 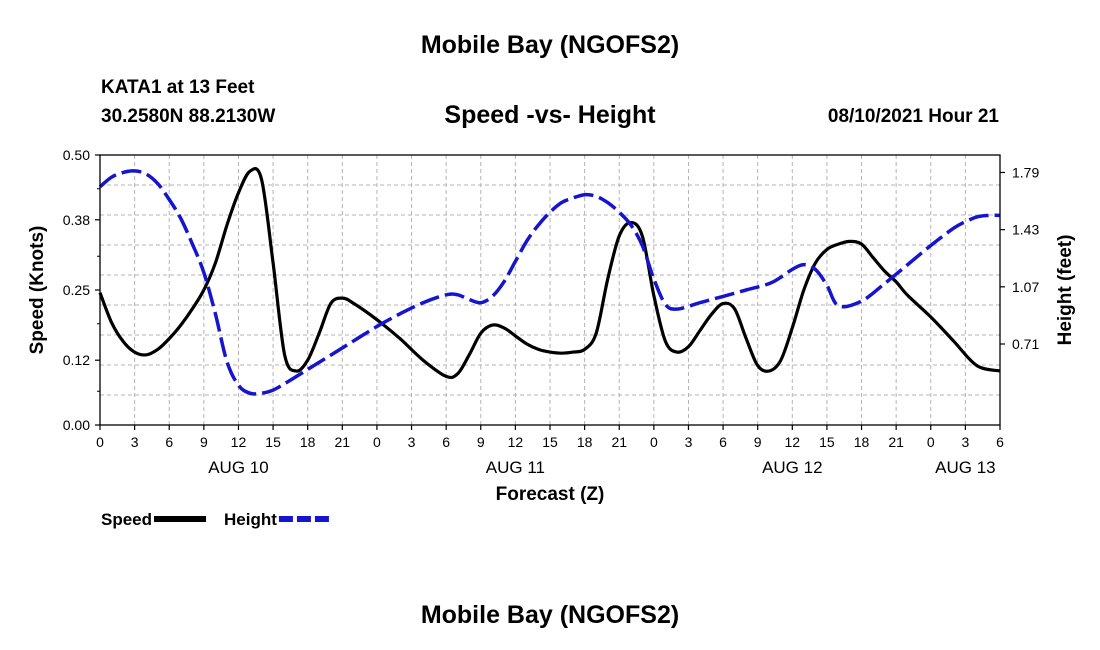 I want to click on legend-label-height: Height, so click(x=250, y=519).